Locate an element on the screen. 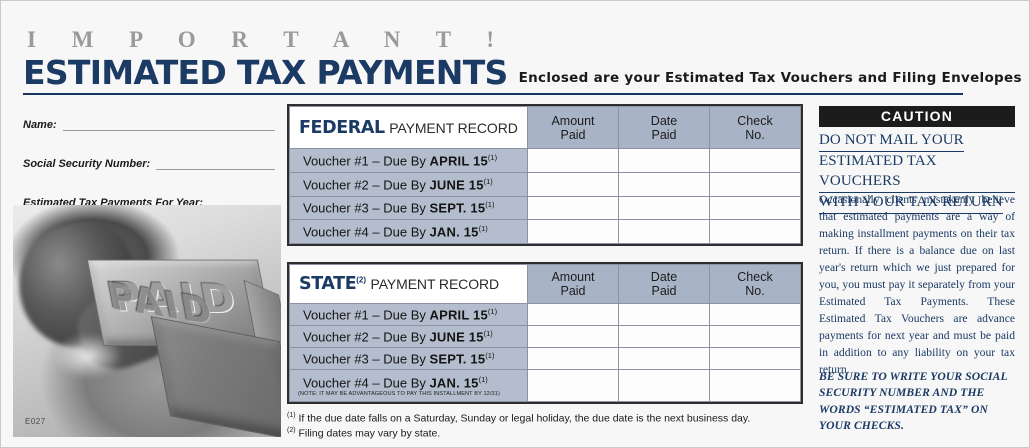 Image resolution: width=1030 pixels, height=448 pixels. caution-headline-line-2: ESTIMATED TAX VOUCHERS is located at coordinates (917, 172).